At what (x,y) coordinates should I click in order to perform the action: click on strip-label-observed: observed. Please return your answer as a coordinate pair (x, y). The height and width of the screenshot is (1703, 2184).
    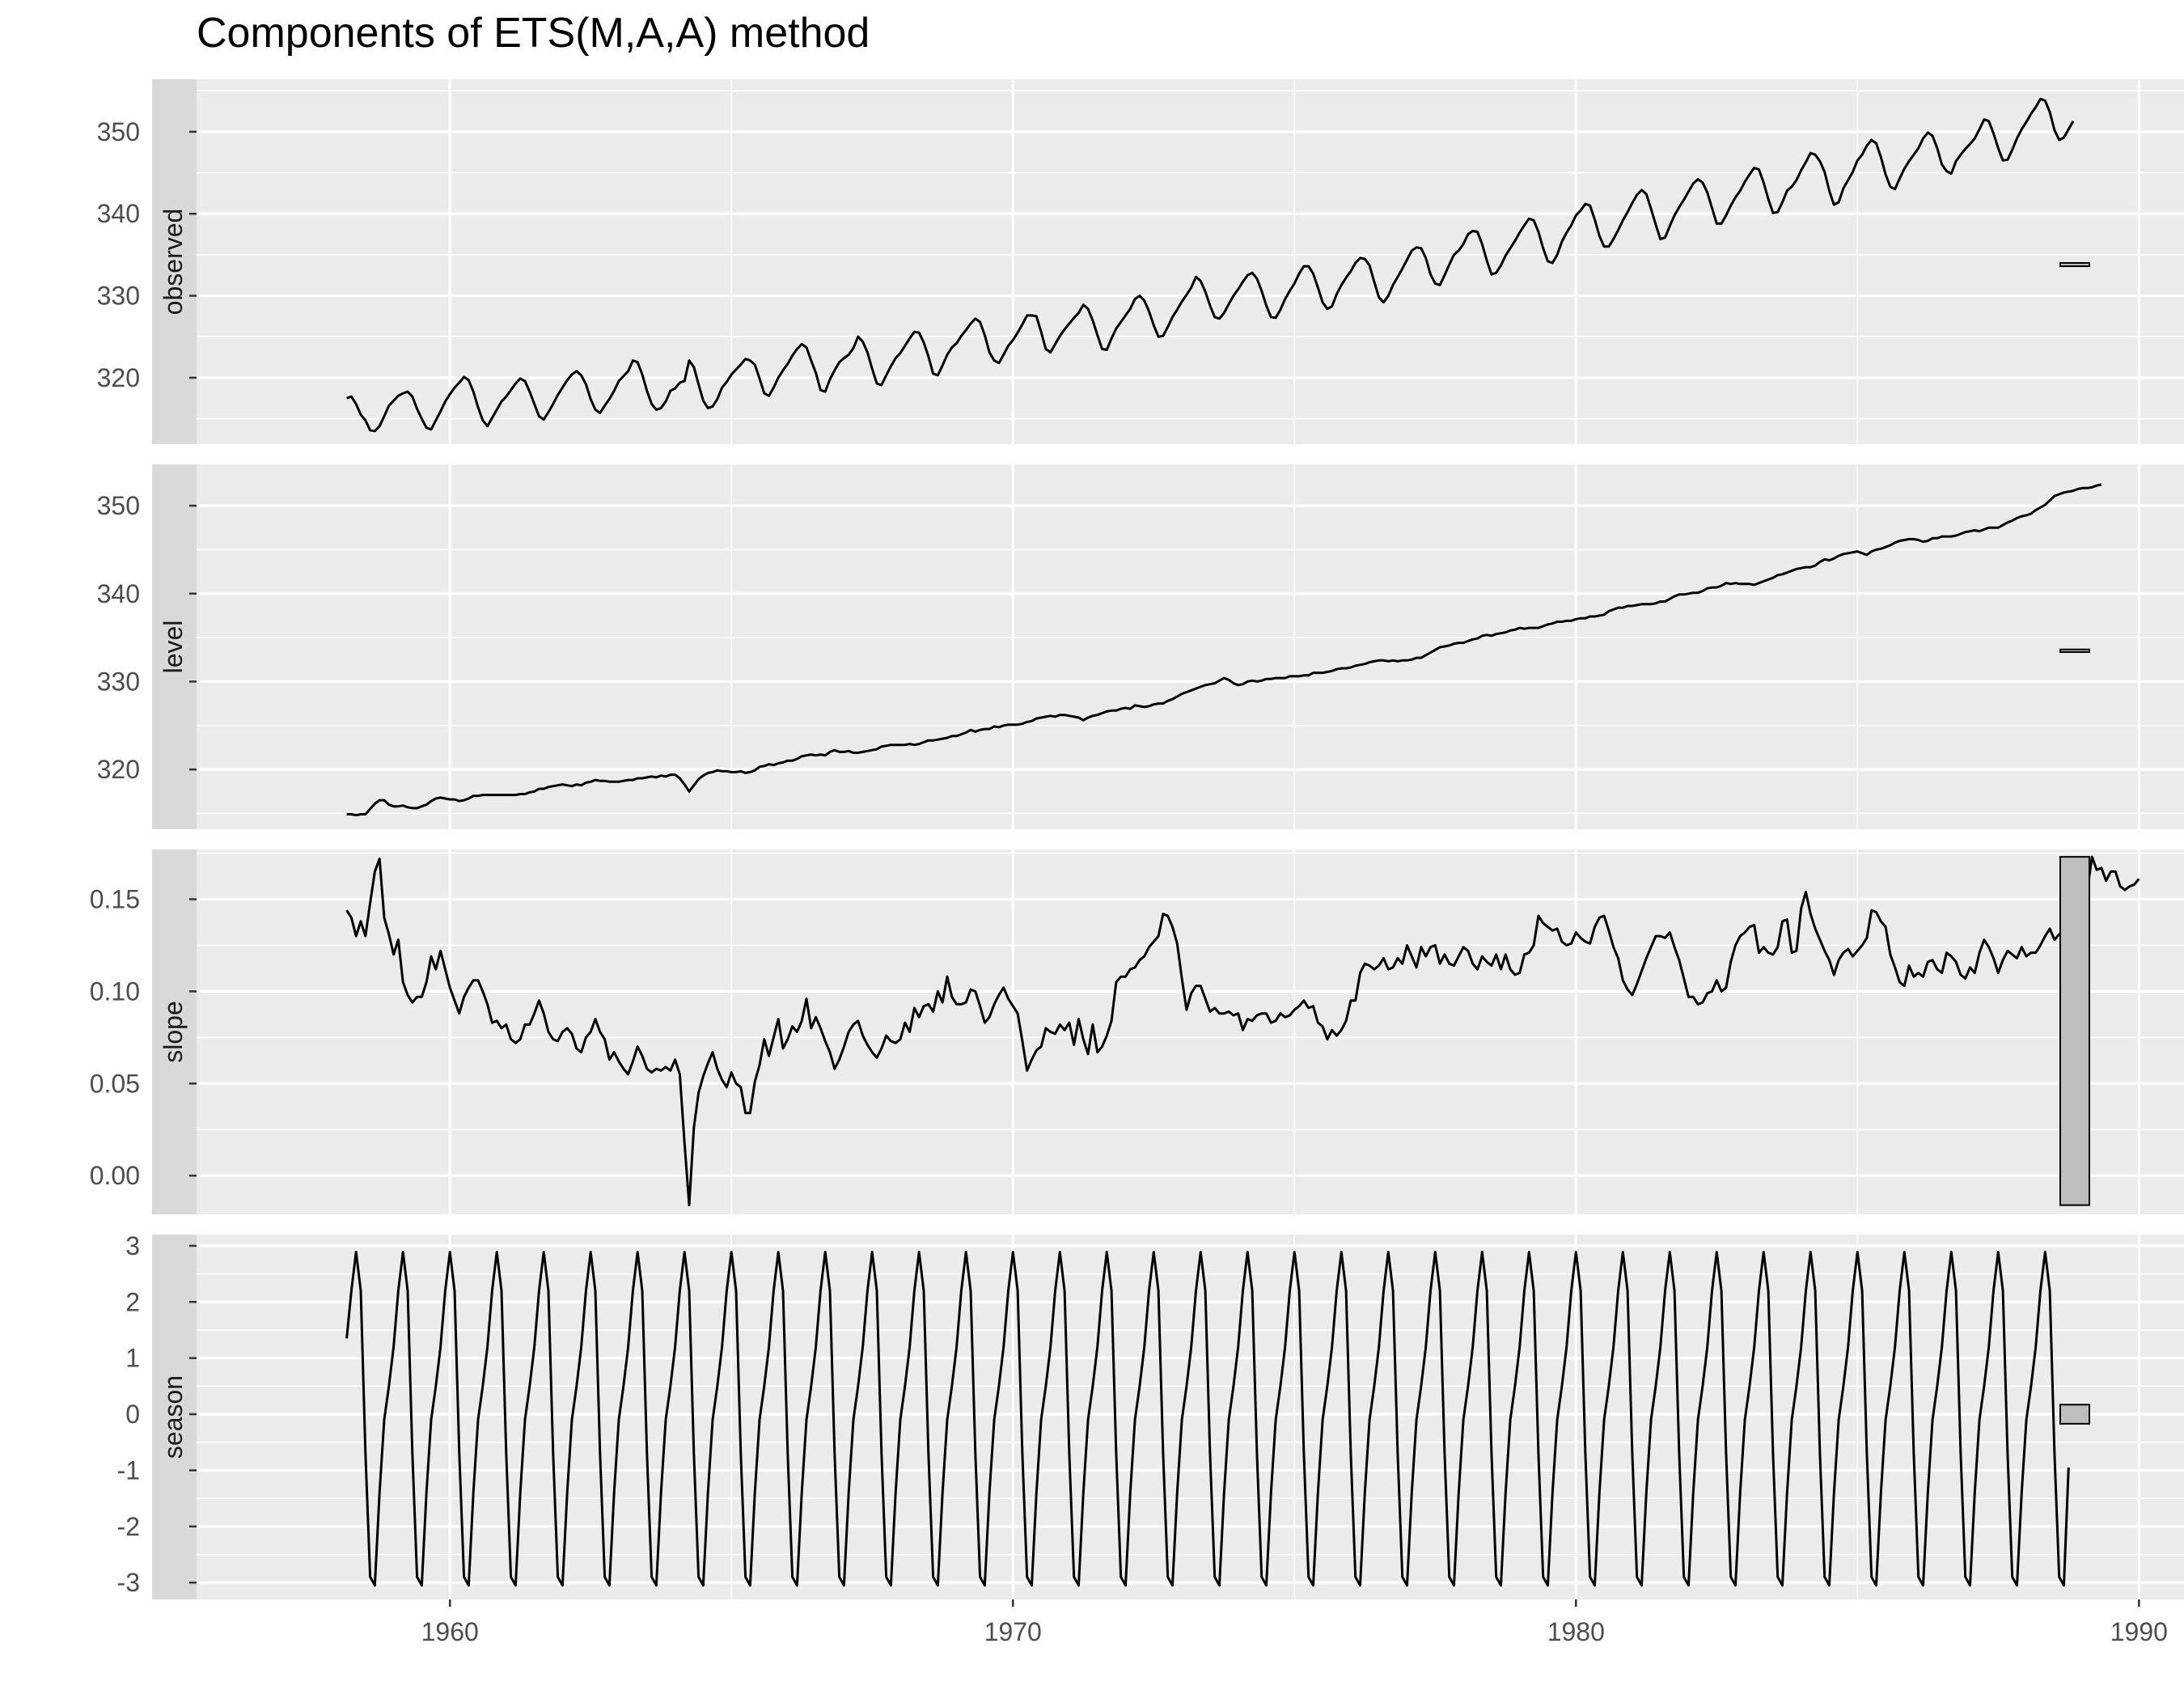
    Looking at the image, I should click on (173, 262).